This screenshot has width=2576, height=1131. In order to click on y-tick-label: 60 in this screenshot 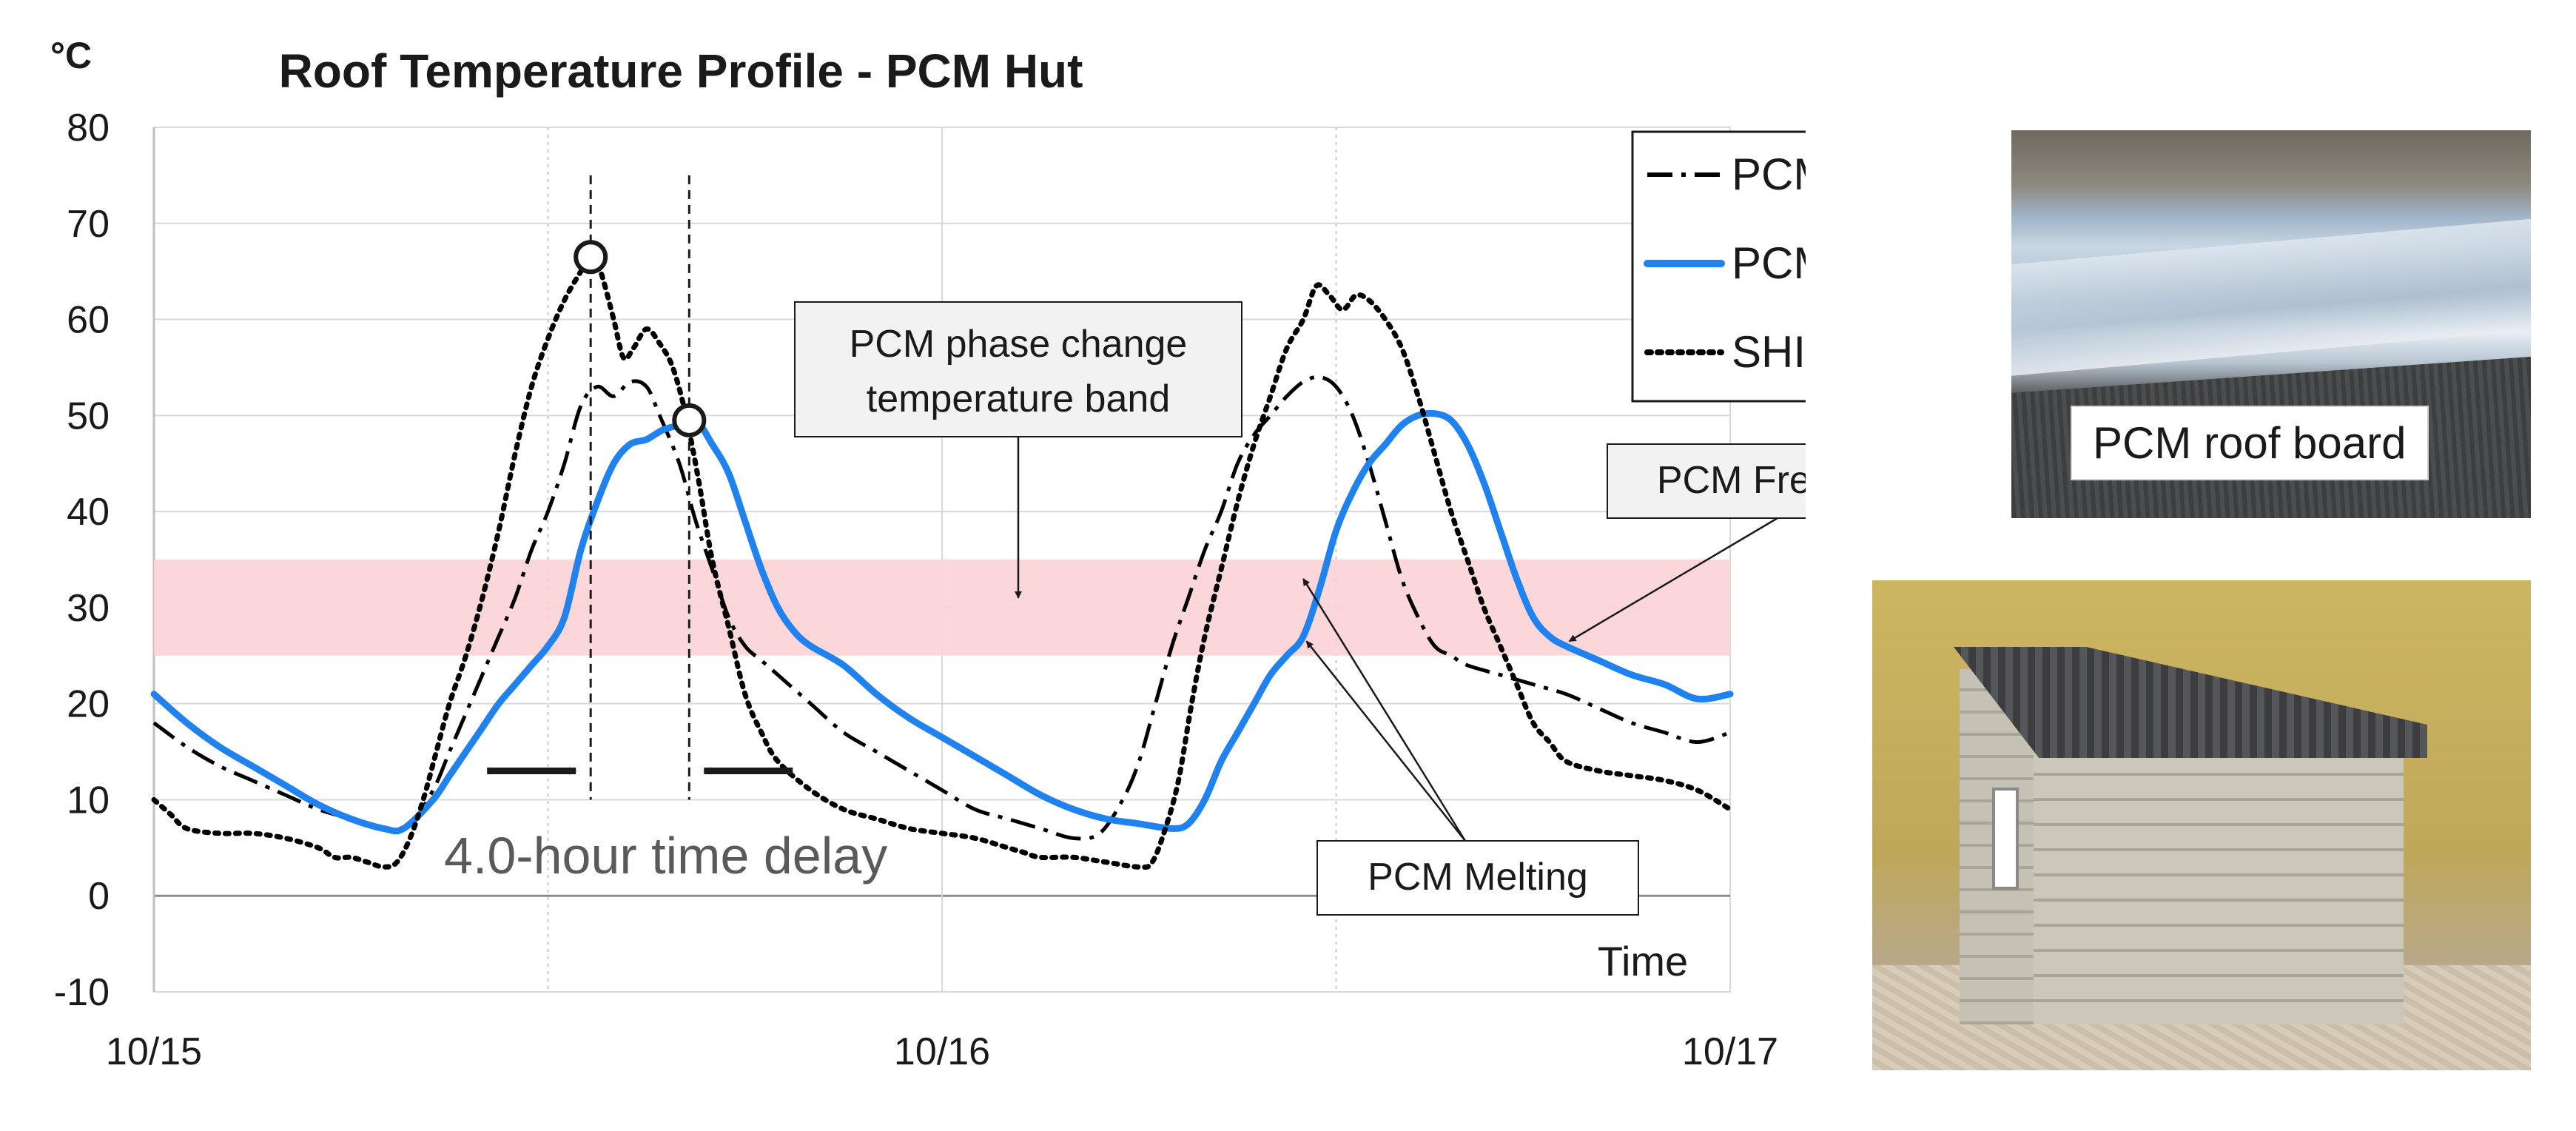, I will do `click(88, 320)`.